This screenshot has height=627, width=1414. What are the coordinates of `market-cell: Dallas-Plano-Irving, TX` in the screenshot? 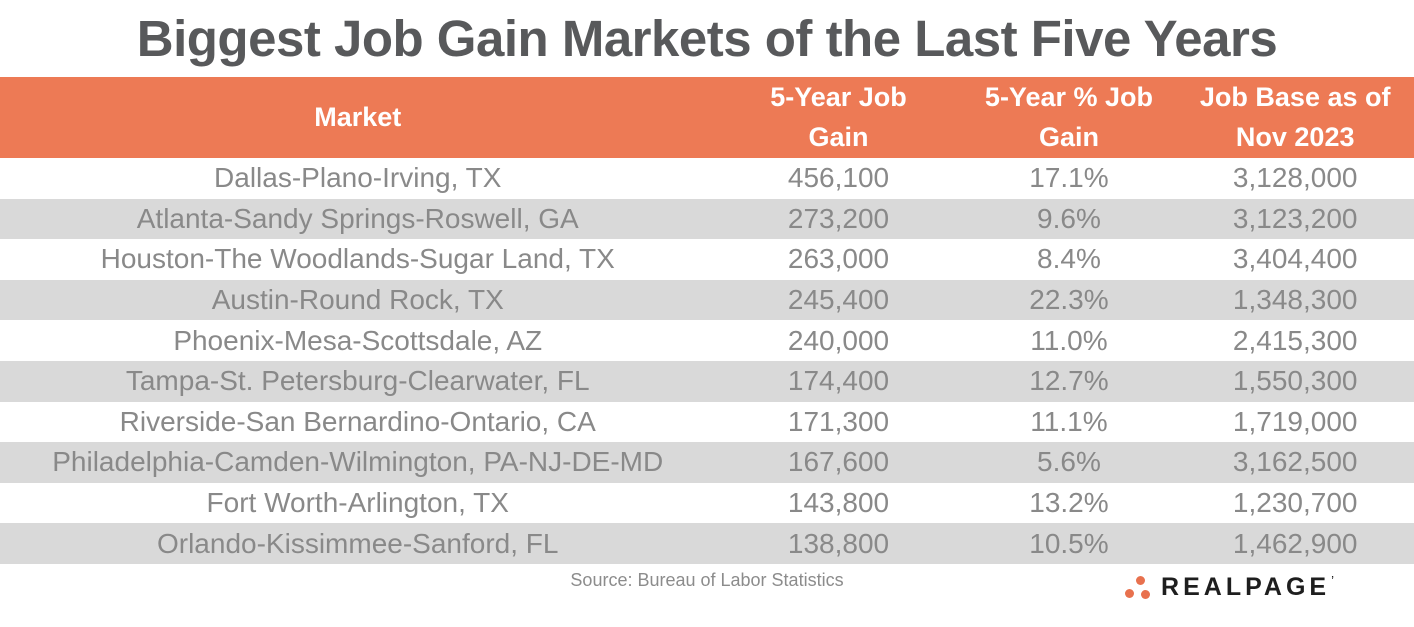 It's located at (358, 178).